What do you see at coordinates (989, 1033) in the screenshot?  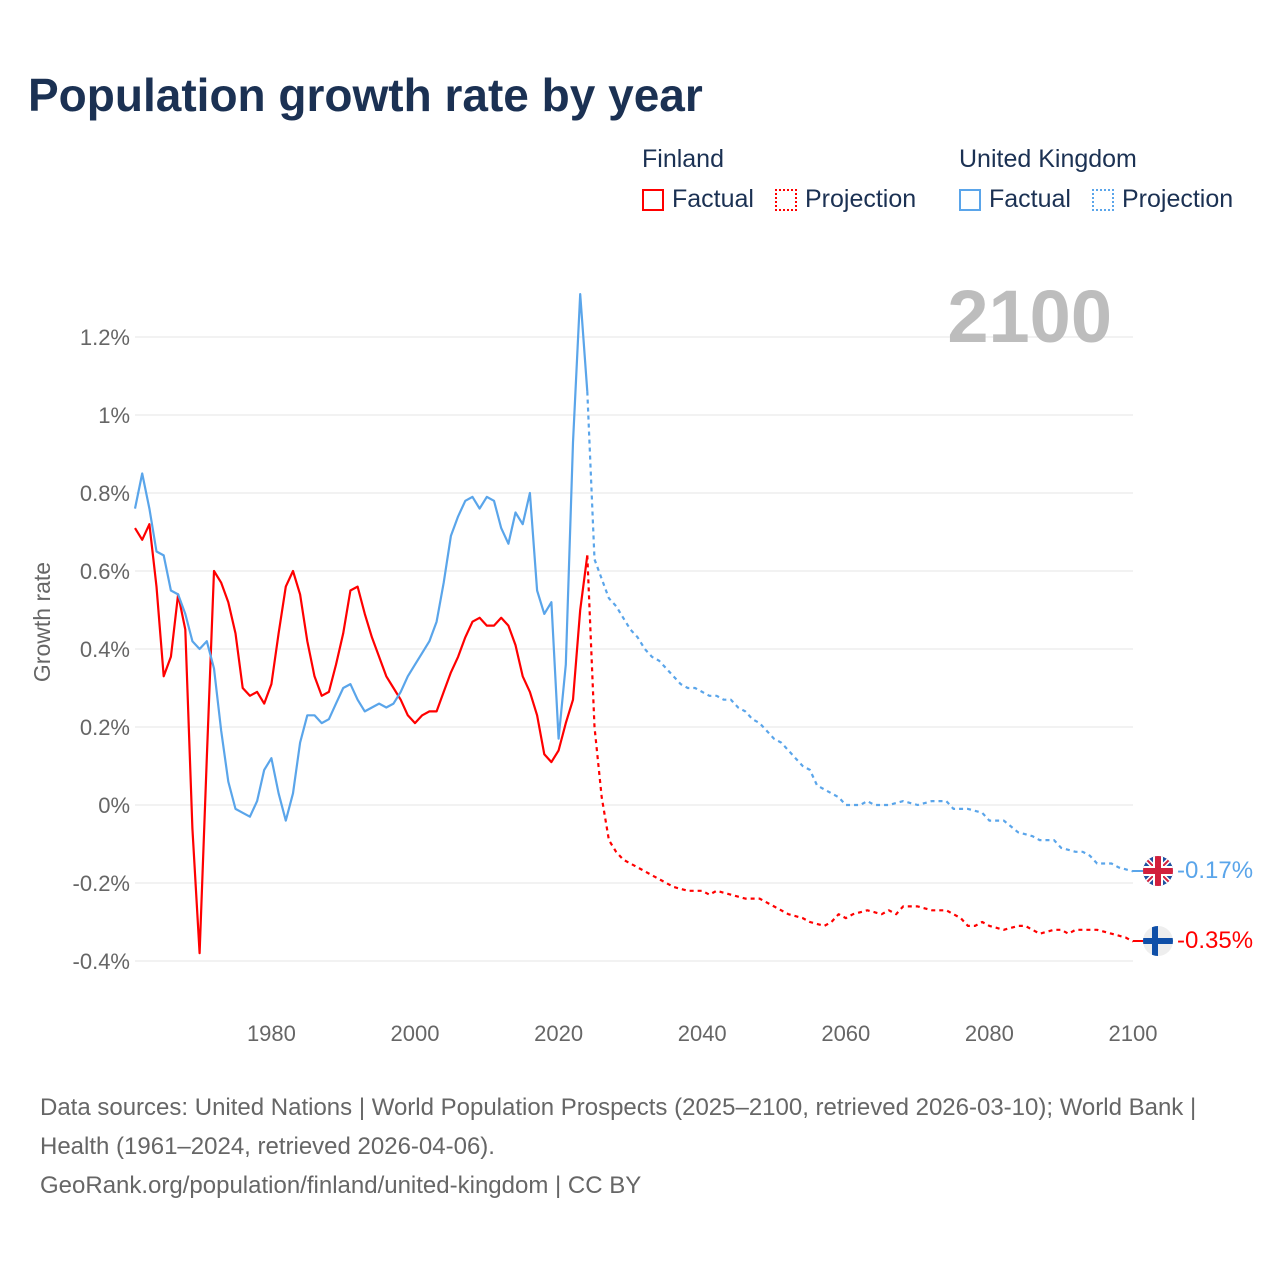 I see `x-tick-label: 2080` at bounding box center [989, 1033].